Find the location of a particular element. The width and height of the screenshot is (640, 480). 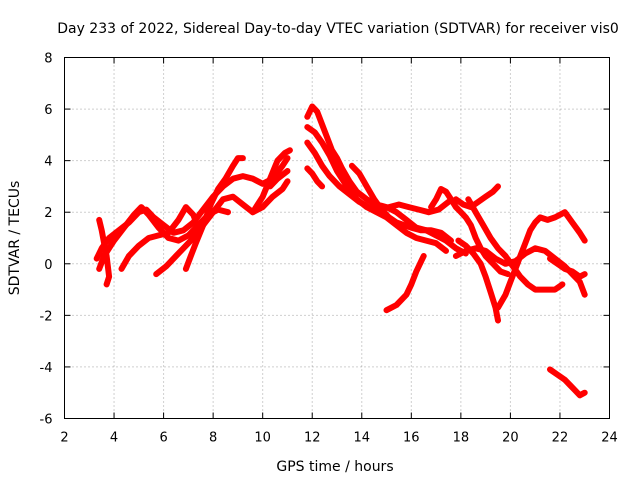

y-tick-labels: 8 6 4 2 0 -2 -4 -6 is located at coordinates (46, 240).